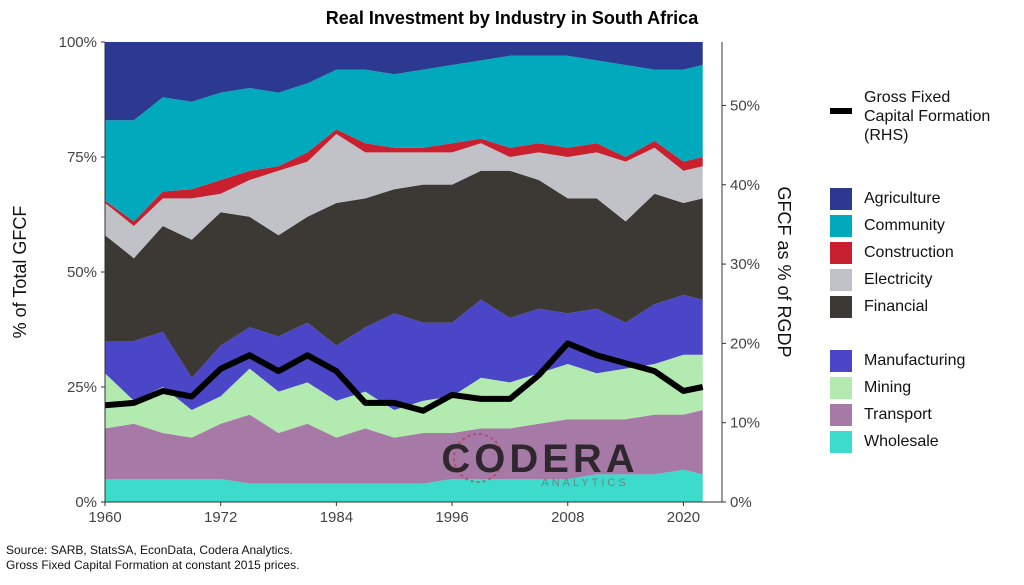  Describe the element at coordinates (451, 517) in the screenshot. I see `x-tick-label: 1996` at that location.